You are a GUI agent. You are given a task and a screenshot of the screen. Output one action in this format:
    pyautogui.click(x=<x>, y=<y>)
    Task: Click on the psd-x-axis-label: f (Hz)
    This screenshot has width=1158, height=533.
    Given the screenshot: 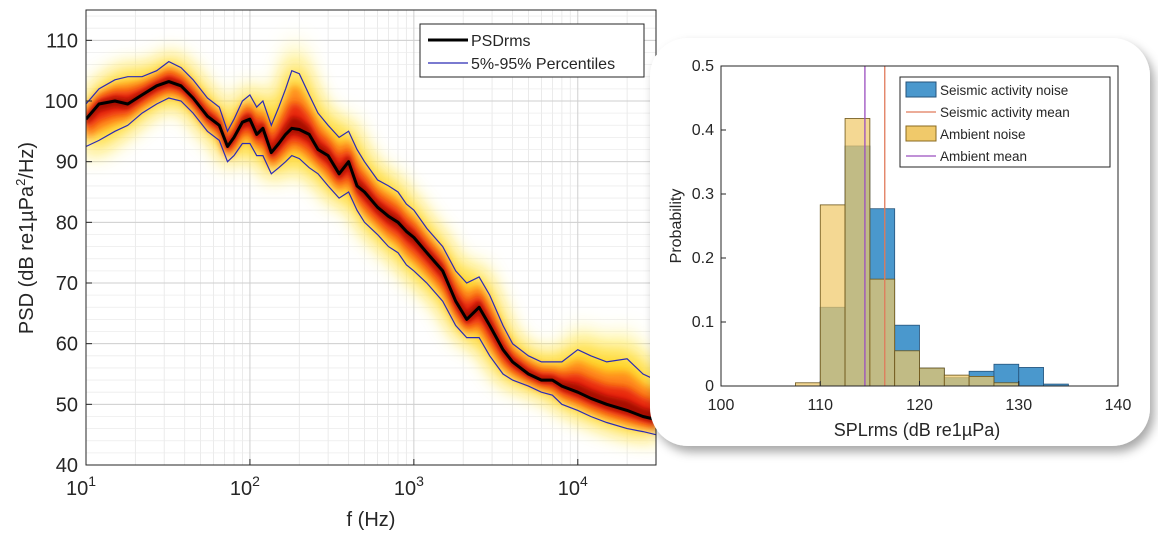 What is the action you would take?
    pyautogui.click(x=371, y=520)
    